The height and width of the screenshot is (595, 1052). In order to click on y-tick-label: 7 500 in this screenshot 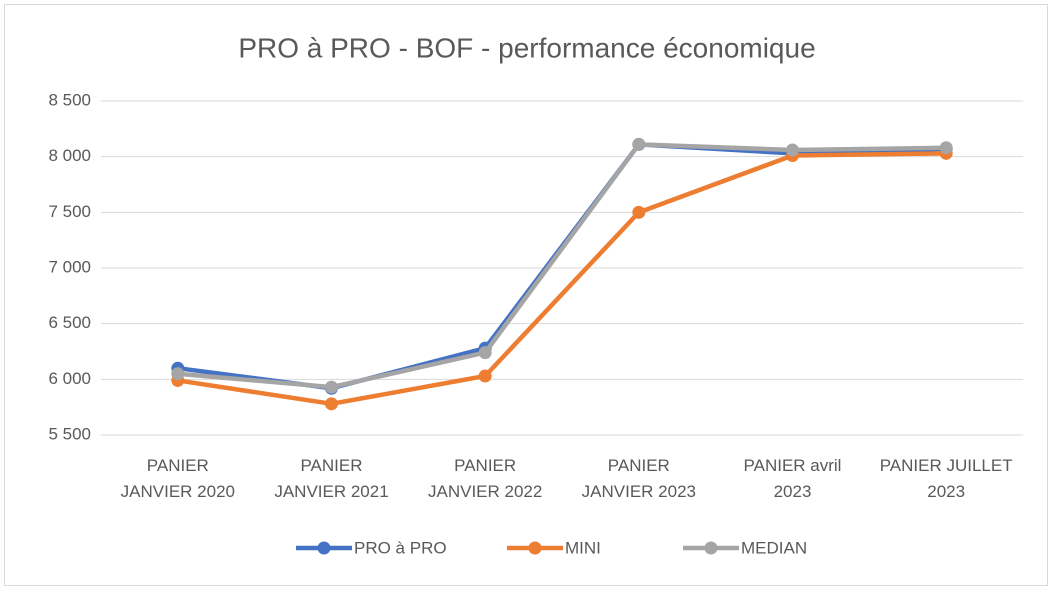, I will do `click(69, 211)`.